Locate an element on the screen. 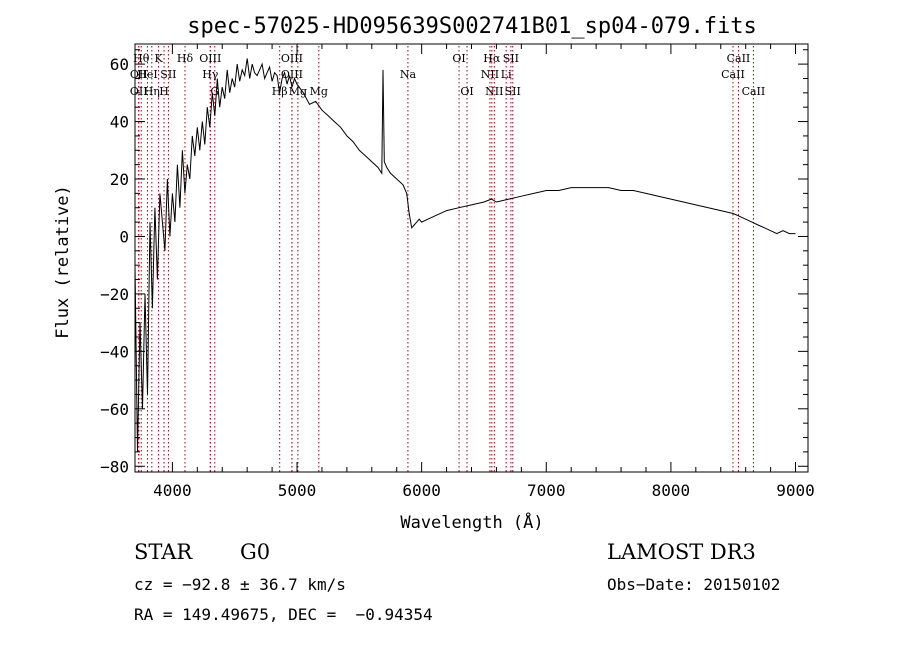  object-class: STAR is located at coordinates (163, 552).